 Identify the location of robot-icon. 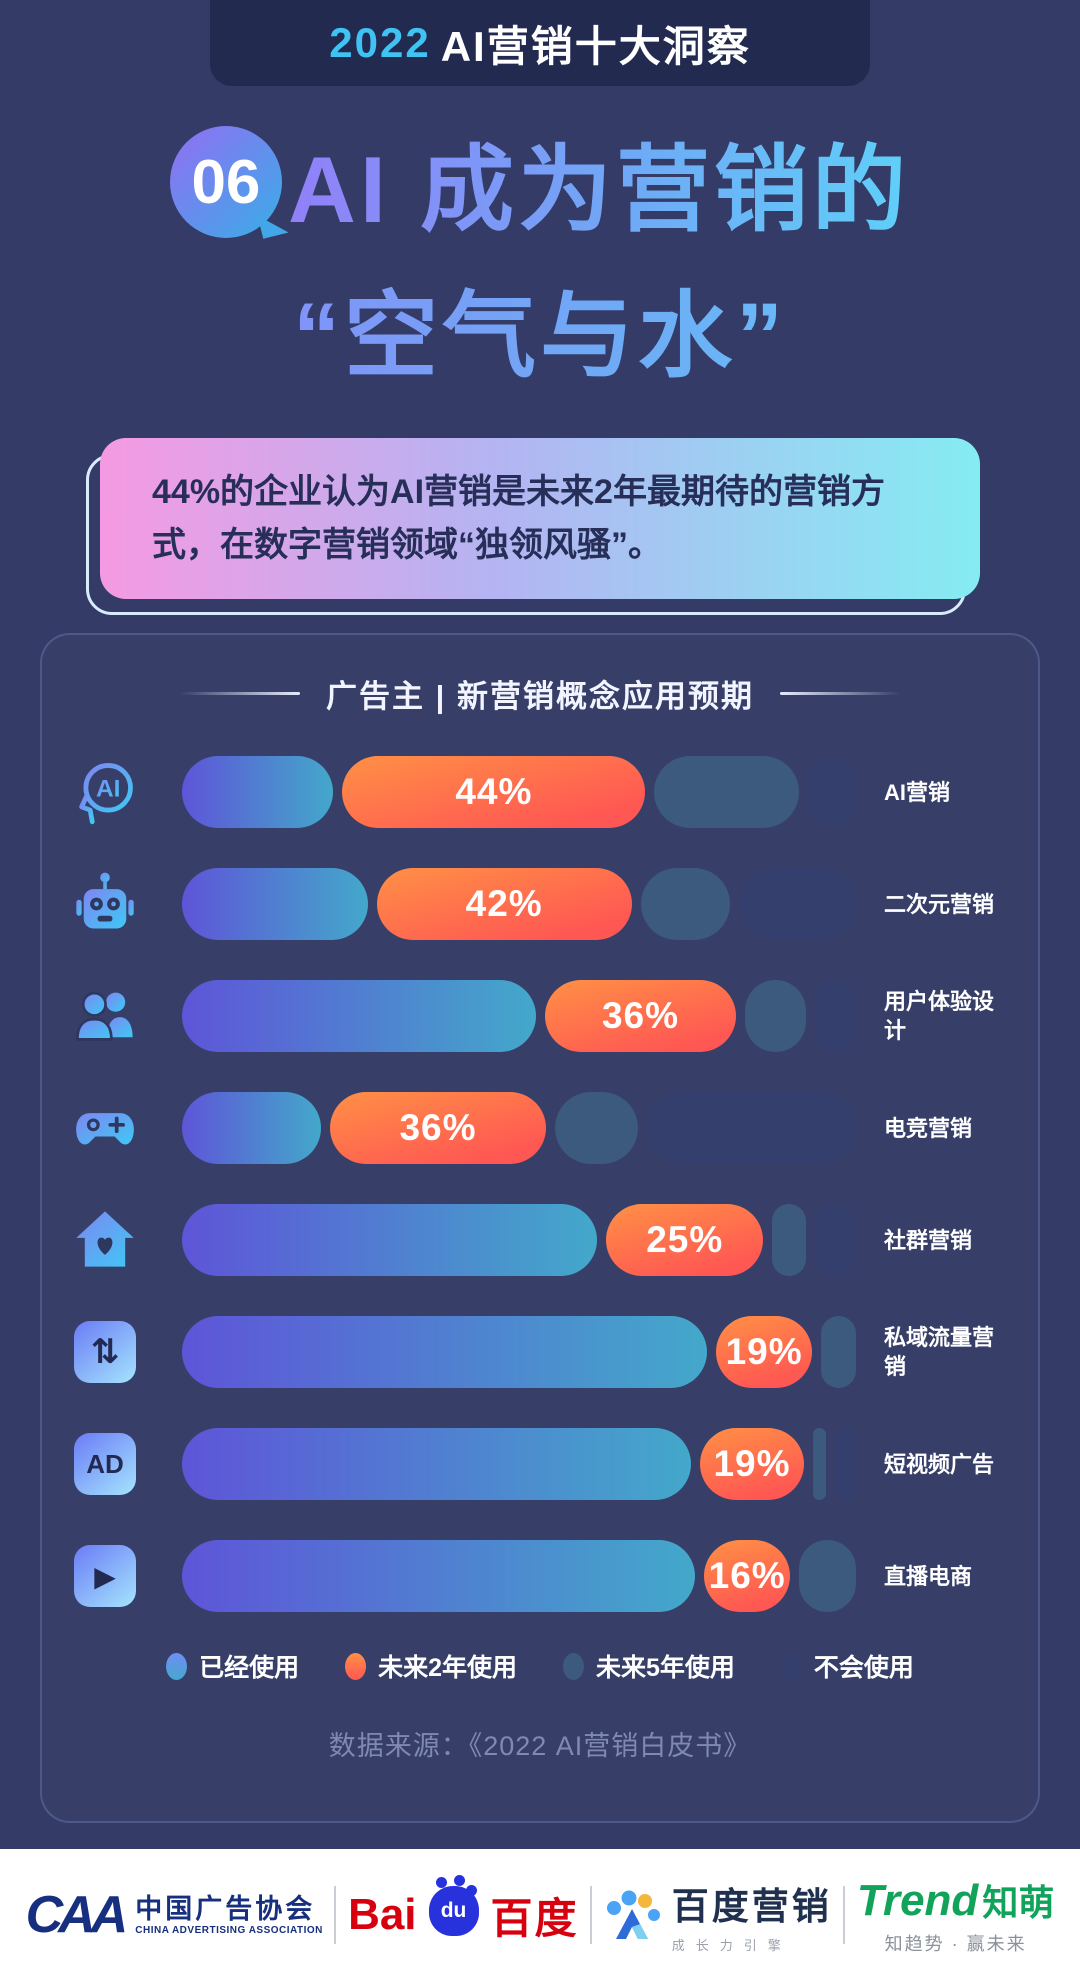
(105, 904).